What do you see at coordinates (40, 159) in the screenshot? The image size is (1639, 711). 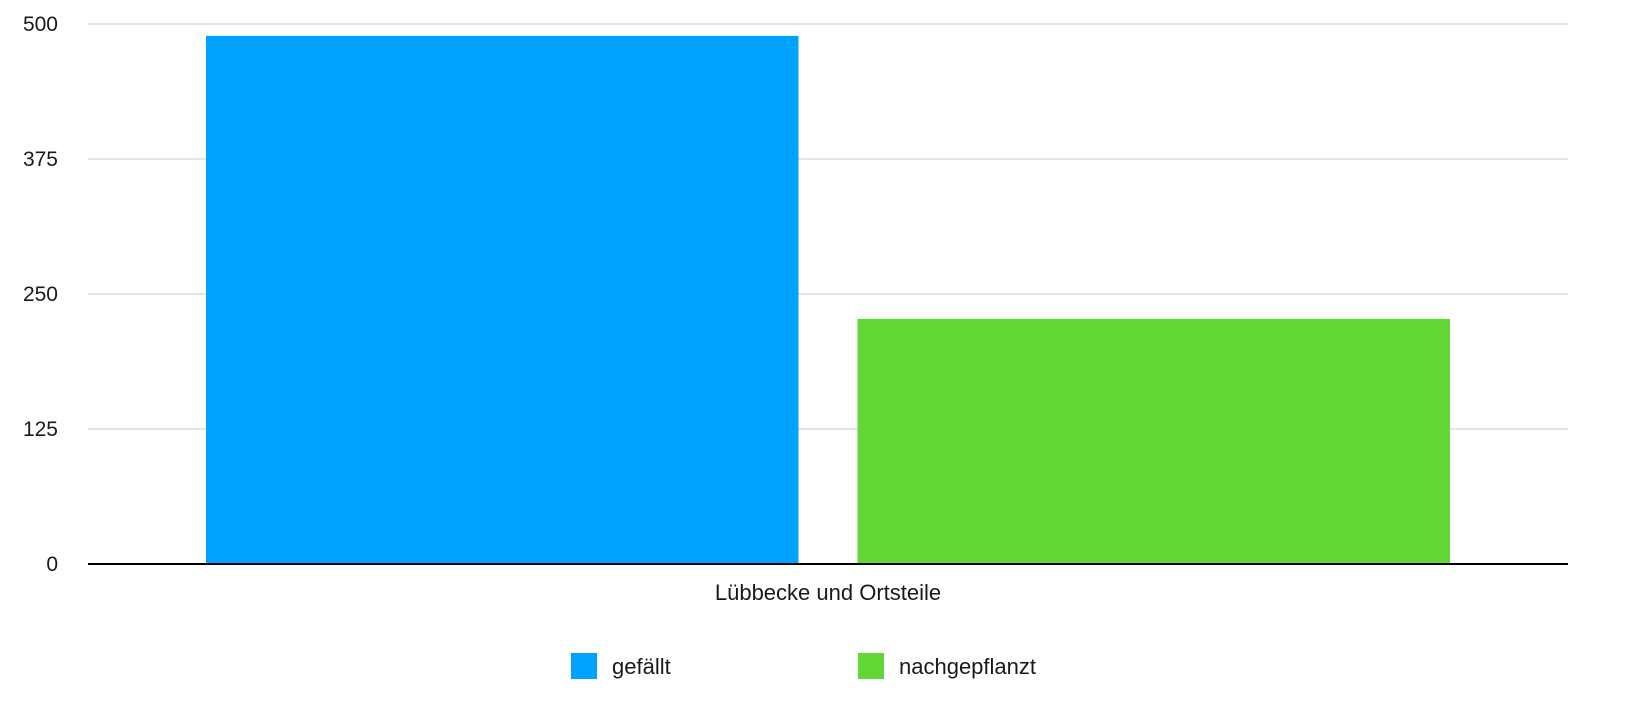 I see `y-tick-label: 375` at bounding box center [40, 159].